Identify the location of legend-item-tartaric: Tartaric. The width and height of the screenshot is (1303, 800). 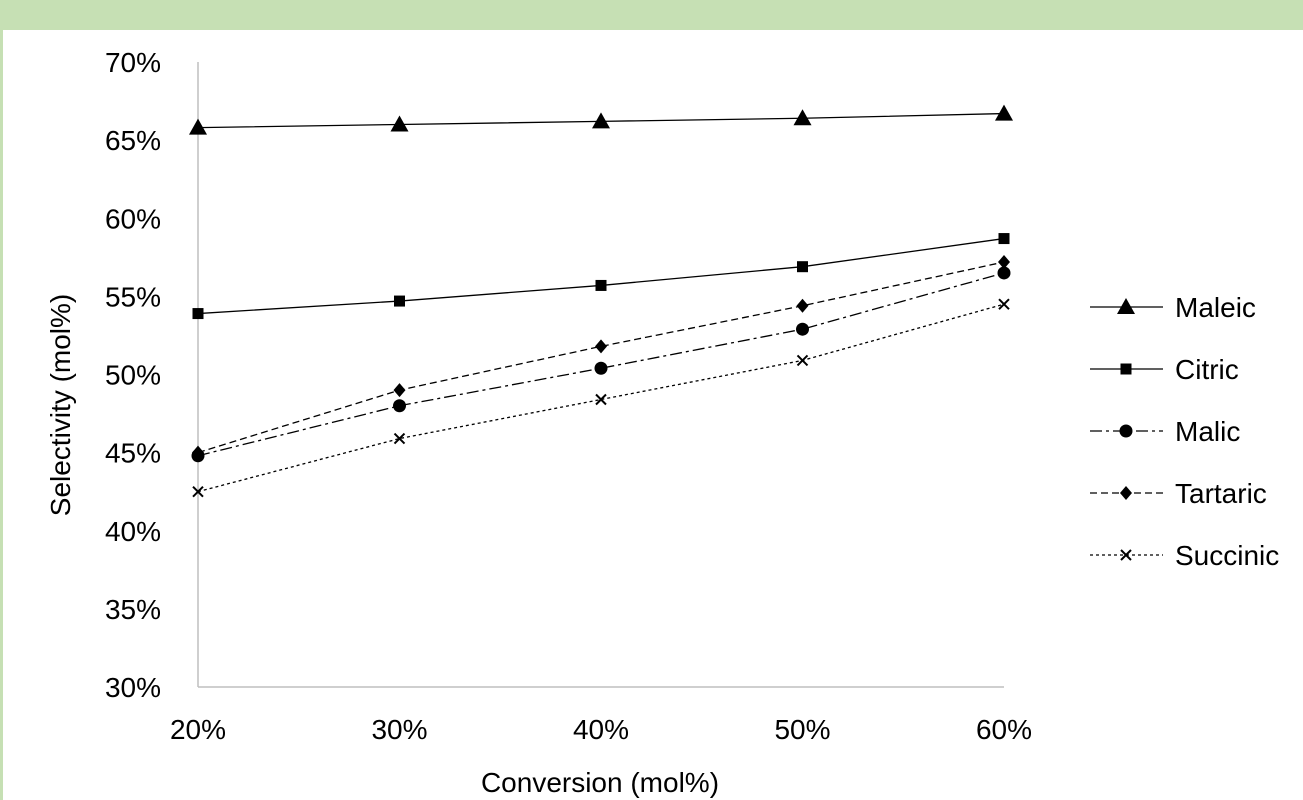
(1178, 493).